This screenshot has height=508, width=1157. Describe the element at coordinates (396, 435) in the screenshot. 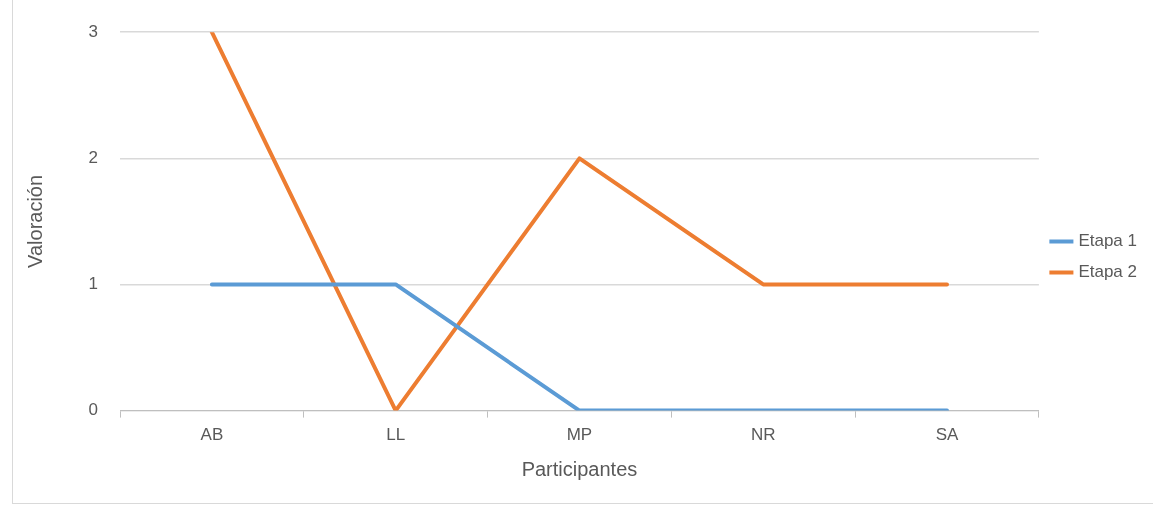

I see `x-tick-label: LL` at that location.